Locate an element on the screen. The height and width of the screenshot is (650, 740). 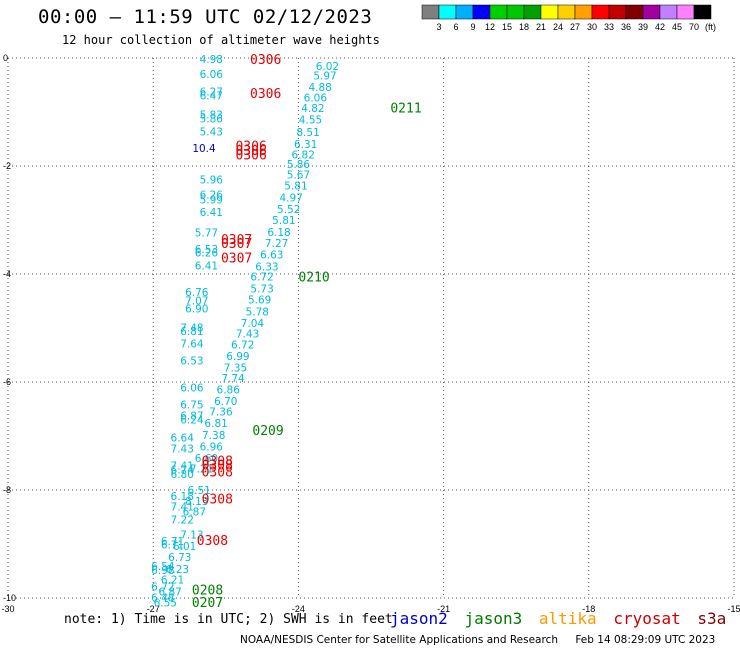
color-legend: 3 6 9 12 15 18 21 24 27 30 33 36 39 42 45 70 (ft) is located at coordinates (568, 18).